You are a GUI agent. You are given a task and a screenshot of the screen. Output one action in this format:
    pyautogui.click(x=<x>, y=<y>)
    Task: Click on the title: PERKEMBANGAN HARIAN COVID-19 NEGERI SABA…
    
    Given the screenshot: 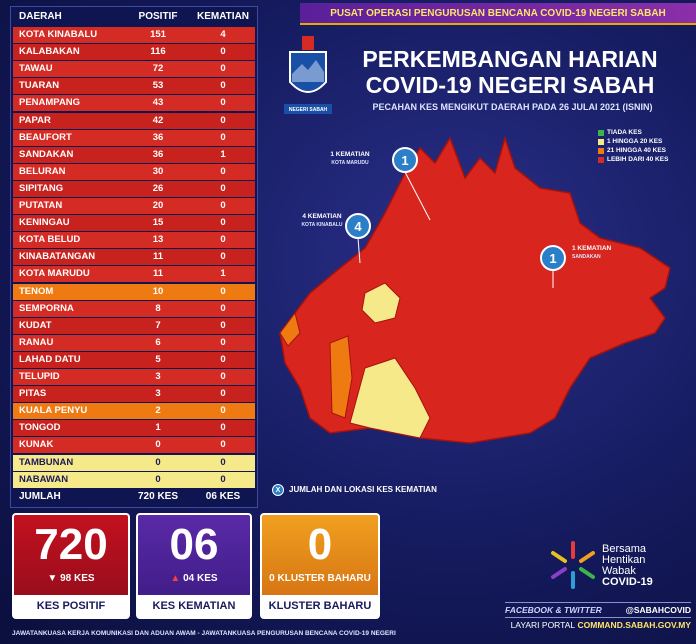 What is the action you would take?
    pyautogui.click(x=510, y=72)
    